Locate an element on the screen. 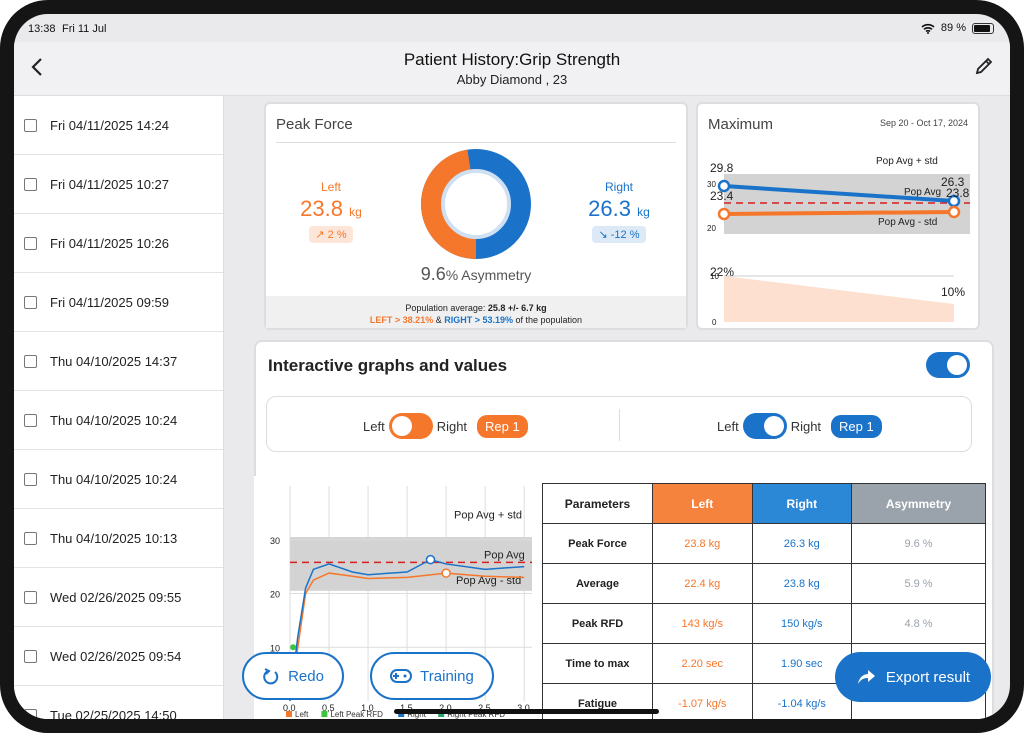  status-time: 13:38 is located at coordinates (42, 29).